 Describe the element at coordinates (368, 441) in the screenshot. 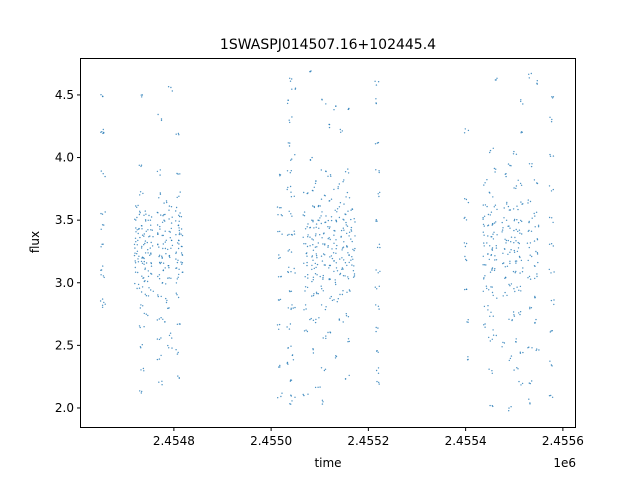

I see `x-tick-label: 2.4552` at that location.